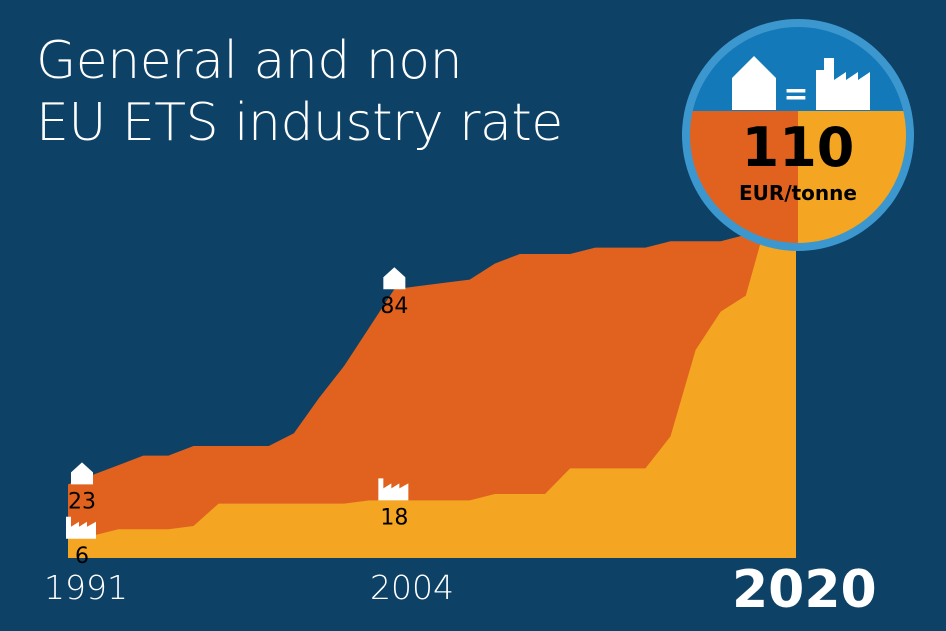  I want to click on badge-equals: =, so click(795, 94).